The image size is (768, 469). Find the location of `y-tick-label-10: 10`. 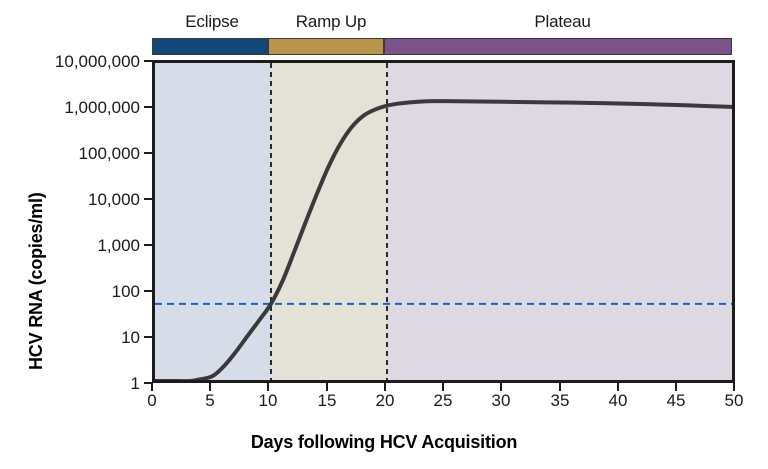

y-tick-label-10: 10 is located at coordinates (130, 337).